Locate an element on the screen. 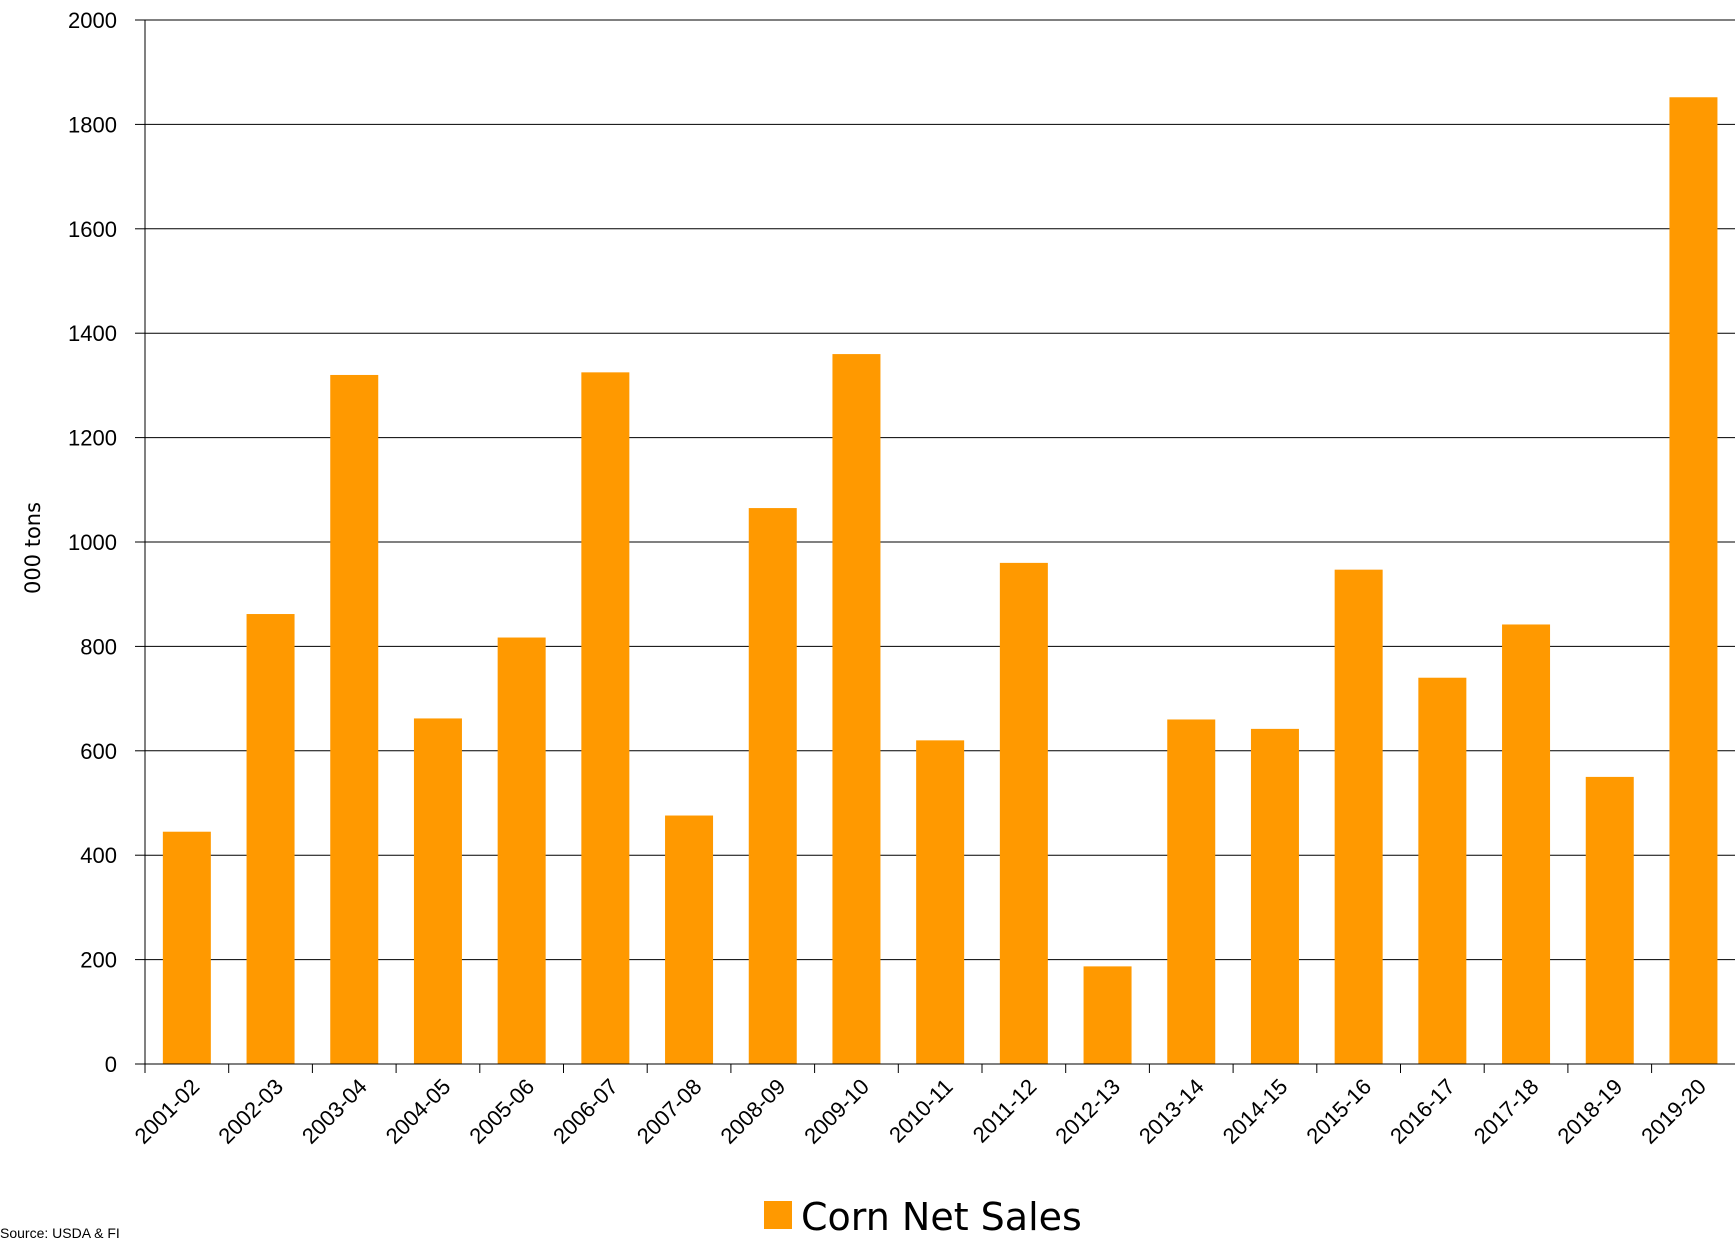 The image size is (1735, 1240). x-tick-label: 2019-20 is located at coordinates (1673, 1111).